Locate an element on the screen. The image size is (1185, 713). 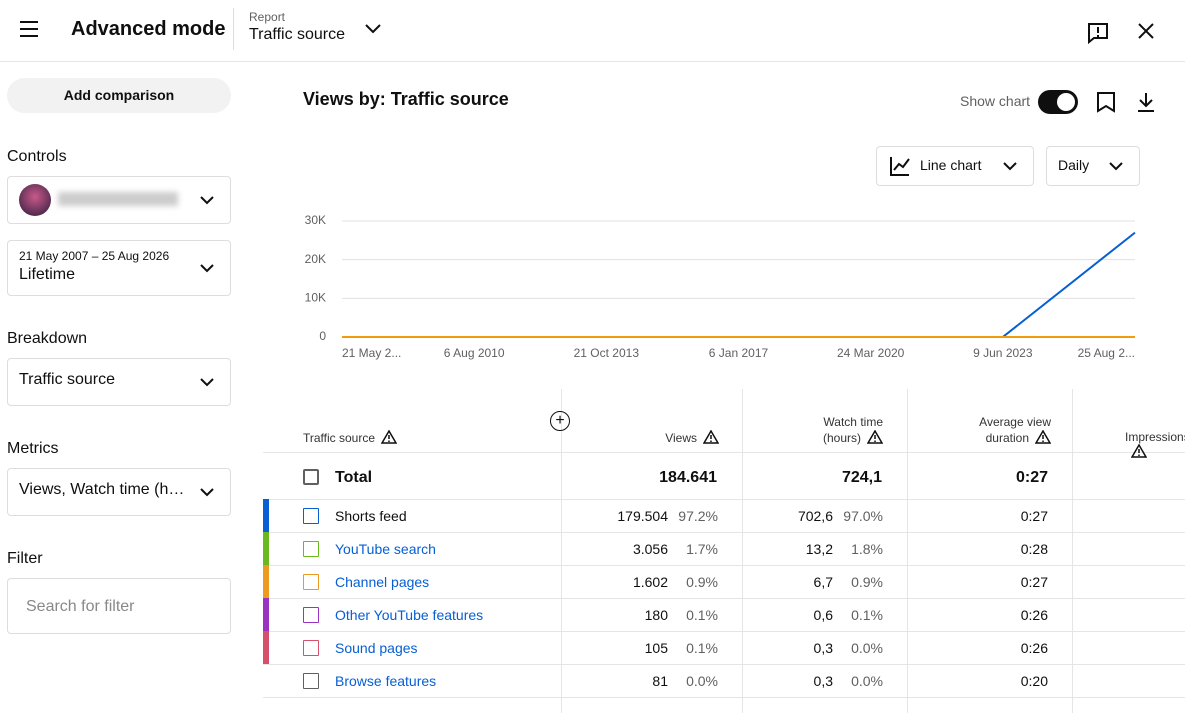
add-column-icon: + is located at coordinates (560, 421).